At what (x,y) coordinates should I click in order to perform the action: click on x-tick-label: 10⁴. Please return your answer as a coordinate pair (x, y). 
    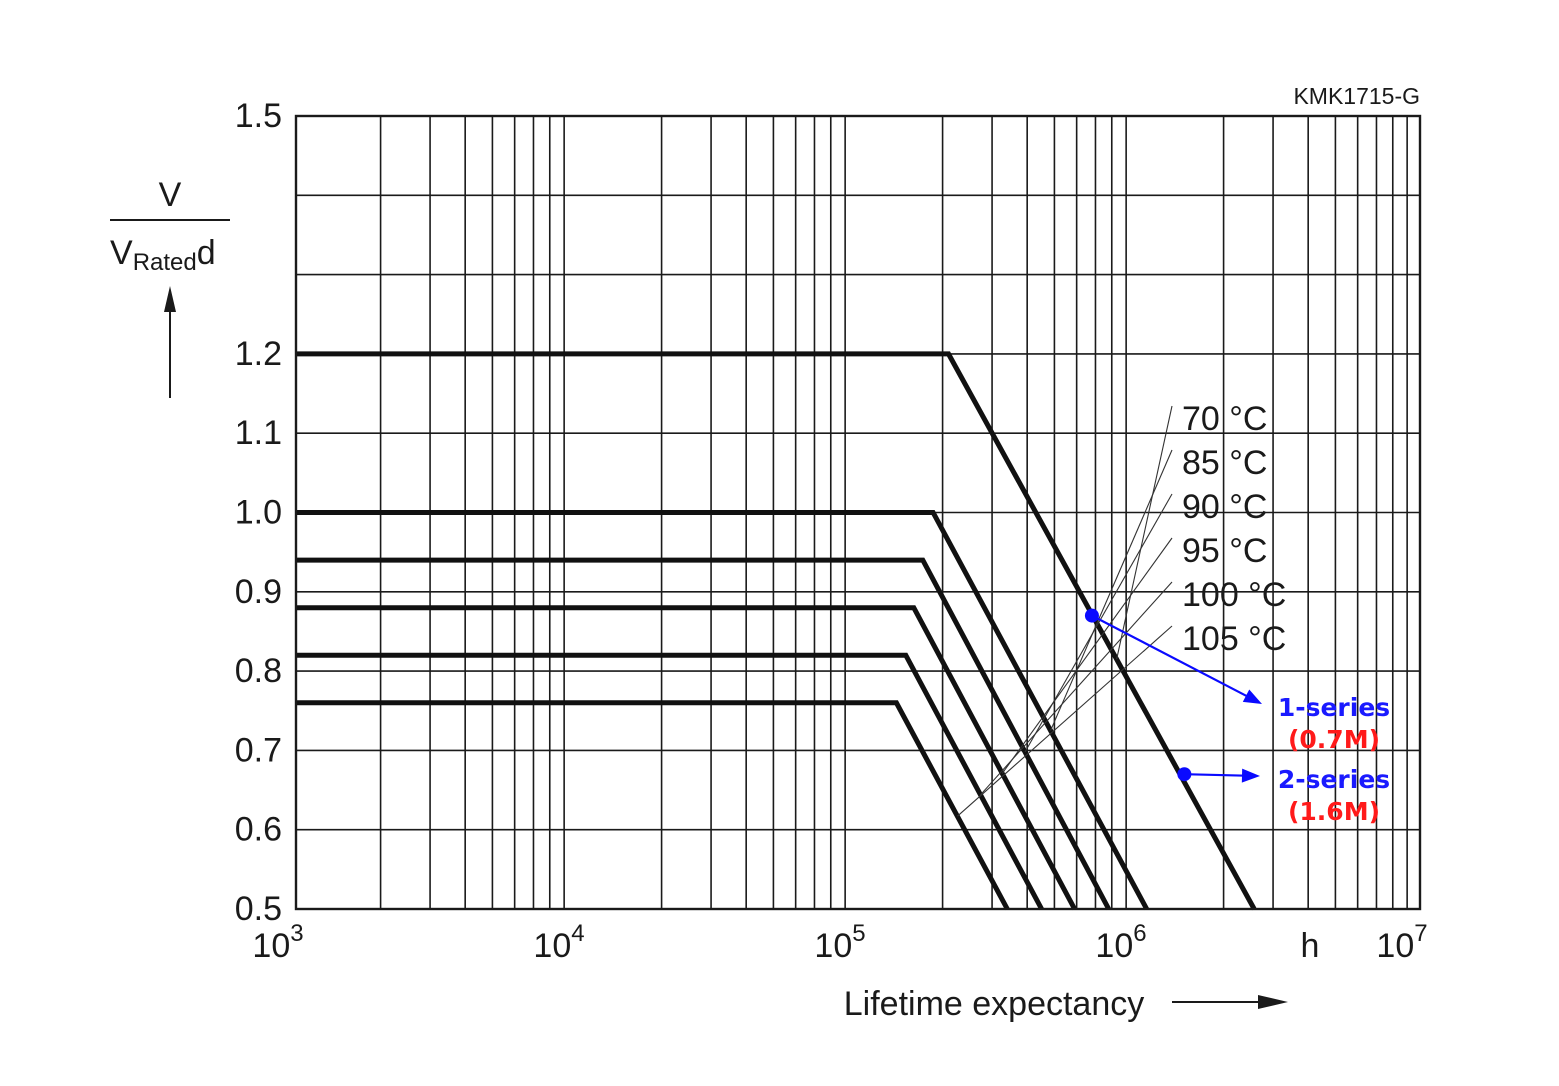
    Looking at the image, I should click on (558, 942).